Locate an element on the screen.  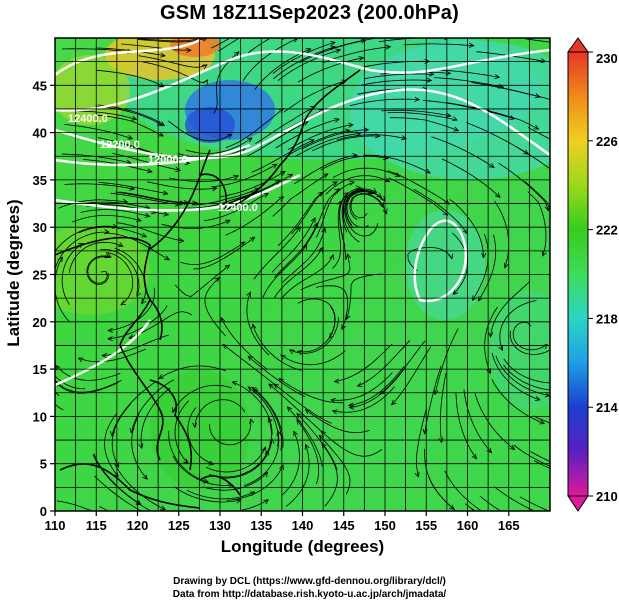
x-tick-label: 165 is located at coordinates (509, 525).